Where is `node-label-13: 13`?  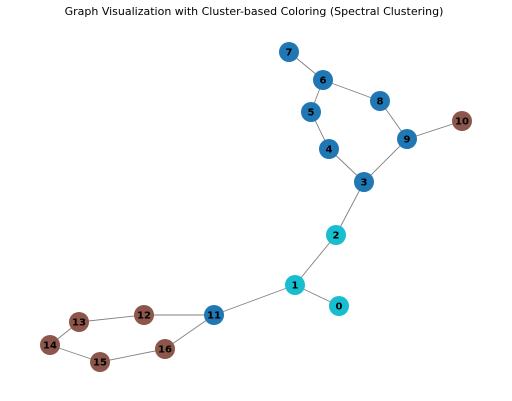 node-label-13: 13 is located at coordinates (79, 323).